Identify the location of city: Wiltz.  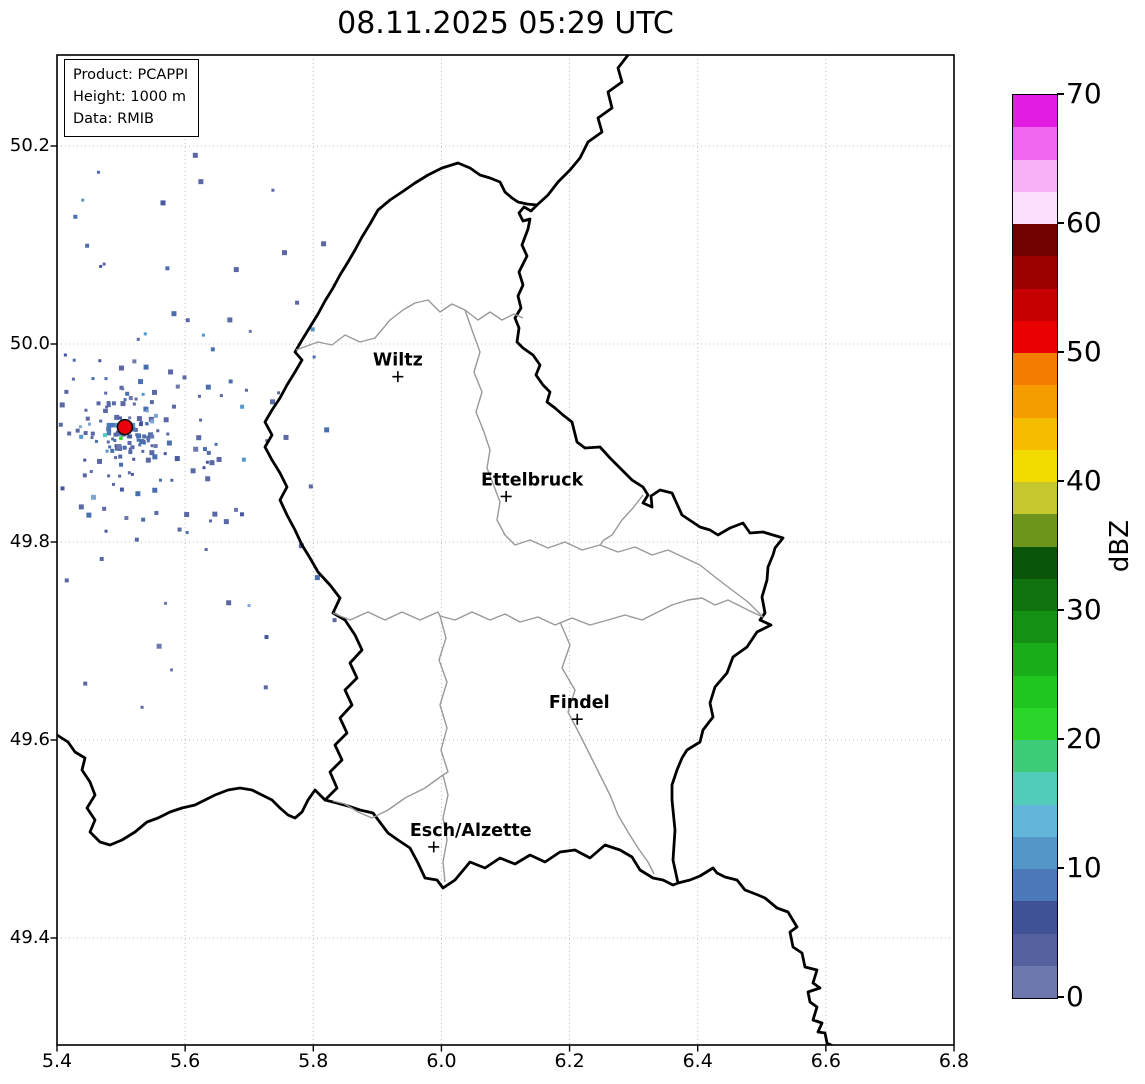
(398, 367).